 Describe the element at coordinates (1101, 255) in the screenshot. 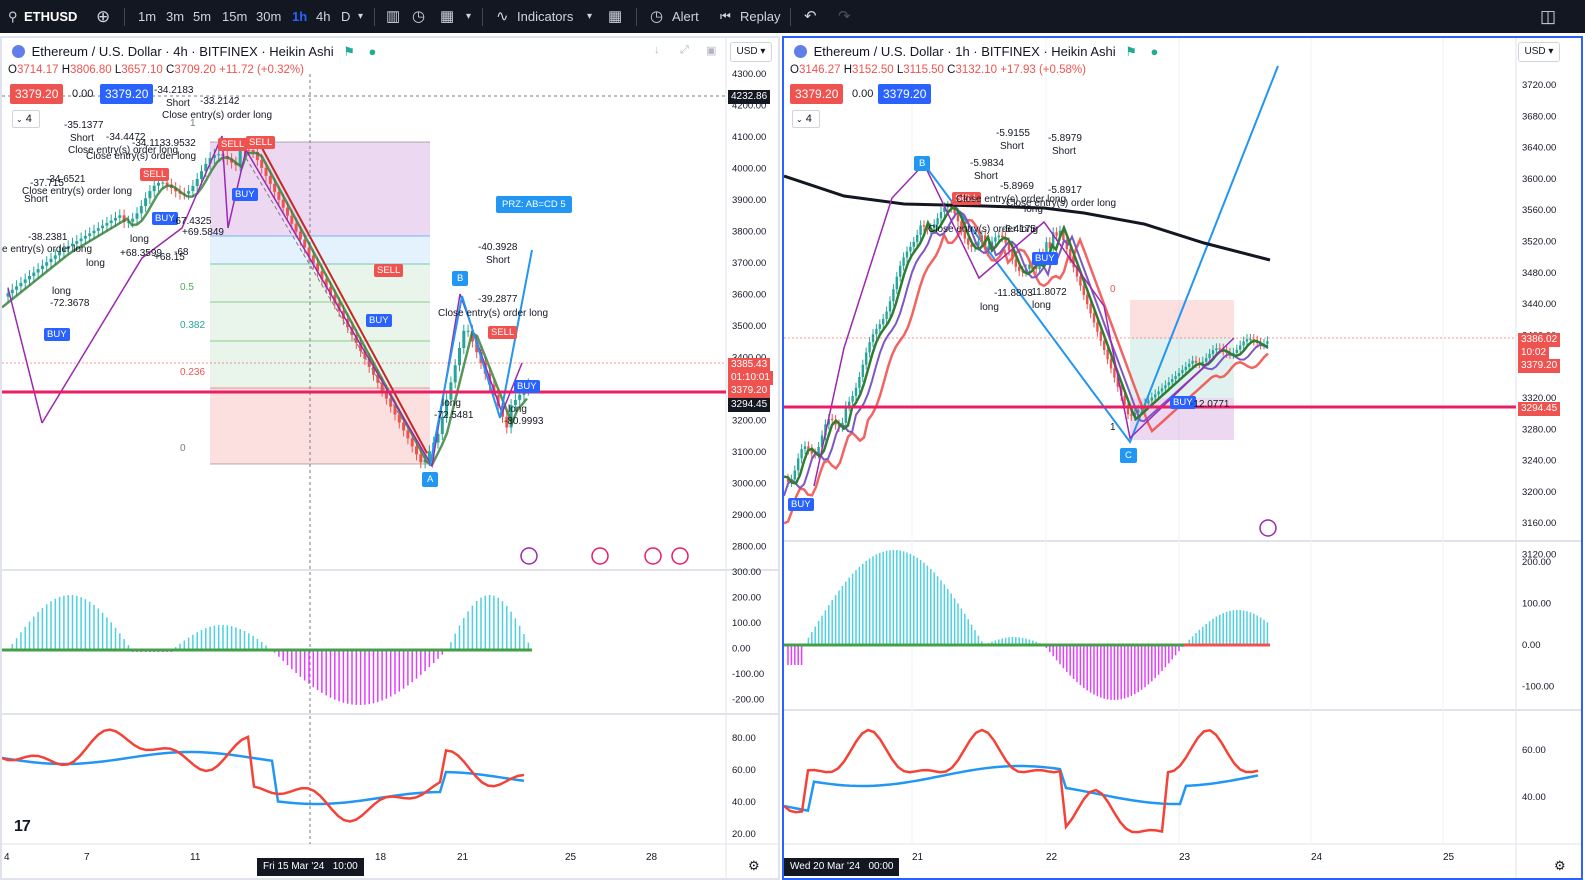

I see `abcd-pattern-line` at that location.